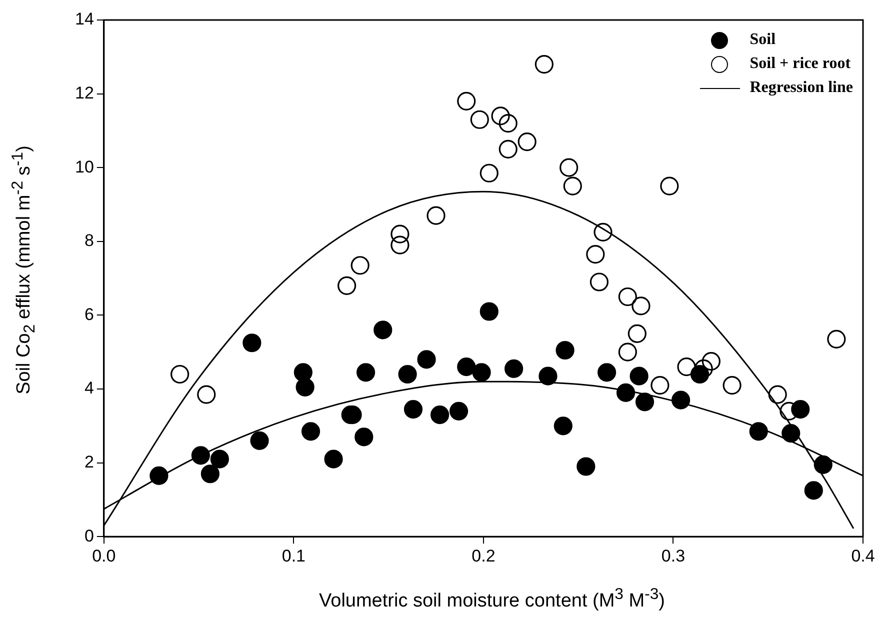  What do you see at coordinates (492, 599) in the screenshot?
I see `x-axis-title: Volumetric soil moisture content (M$^{3}$ M$^{-3}$)` at bounding box center [492, 599].